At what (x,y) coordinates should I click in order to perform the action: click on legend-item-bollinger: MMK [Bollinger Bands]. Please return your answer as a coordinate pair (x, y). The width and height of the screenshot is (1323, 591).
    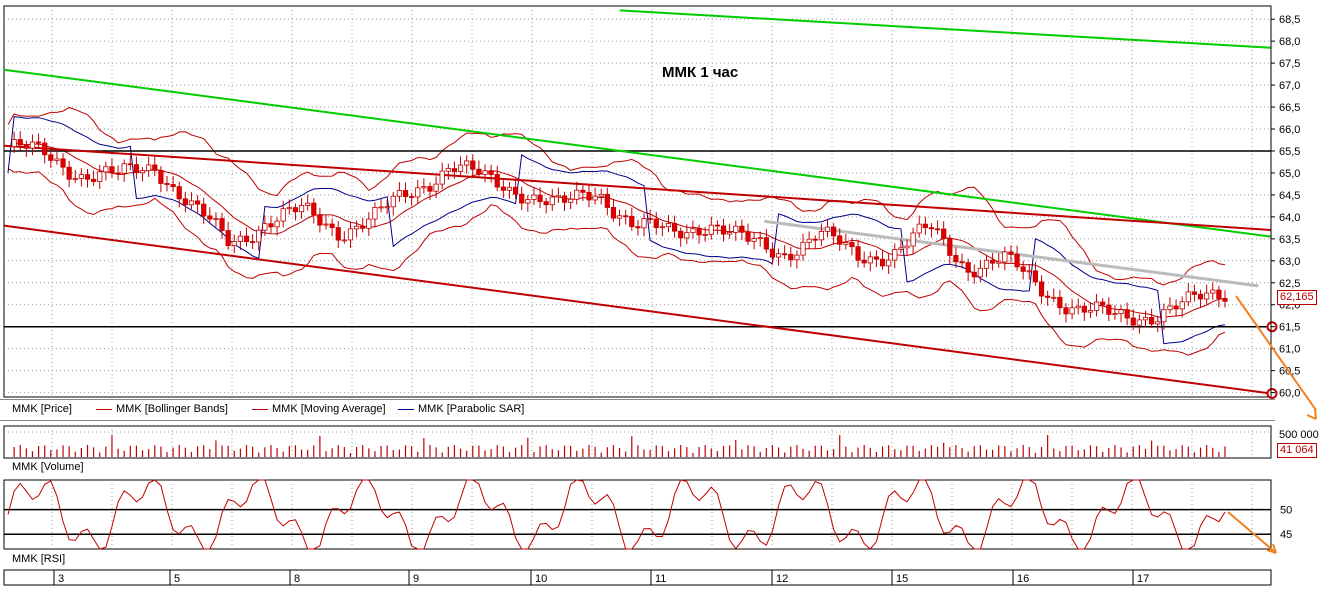
    Looking at the image, I should click on (162, 409).